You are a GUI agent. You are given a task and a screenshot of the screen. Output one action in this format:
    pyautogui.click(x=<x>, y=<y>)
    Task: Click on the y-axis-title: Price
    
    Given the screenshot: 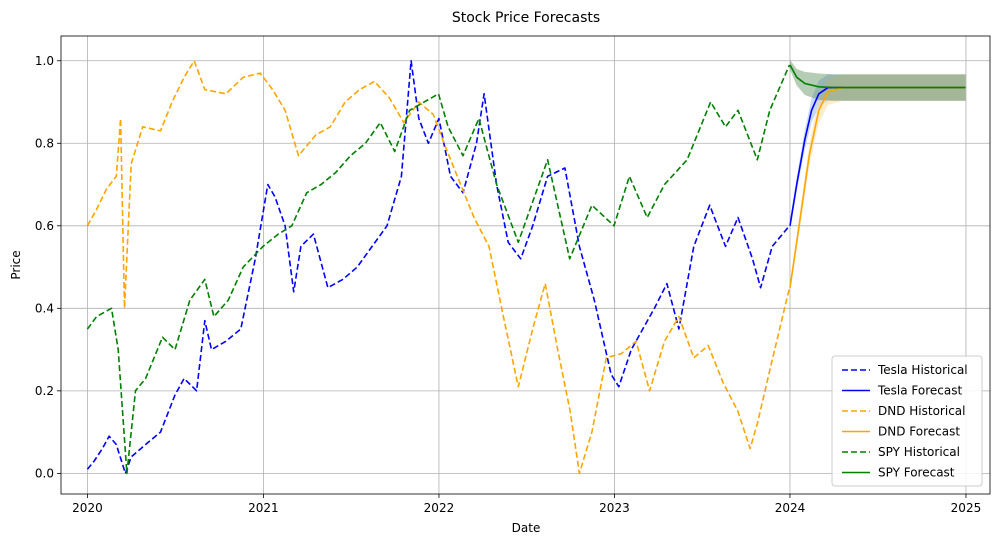 What is the action you would take?
    pyautogui.click(x=16, y=264)
    